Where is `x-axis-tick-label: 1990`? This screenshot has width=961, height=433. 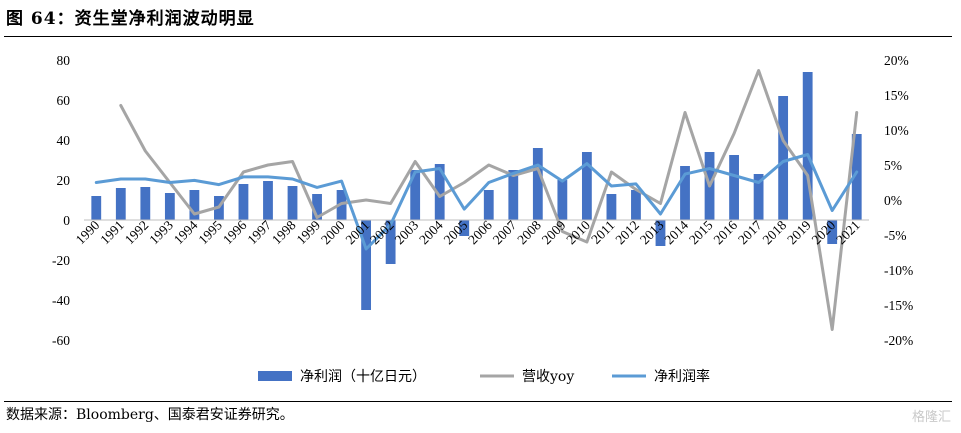
x-axis-tick-label: 1990 is located at coordinates (88, 232).